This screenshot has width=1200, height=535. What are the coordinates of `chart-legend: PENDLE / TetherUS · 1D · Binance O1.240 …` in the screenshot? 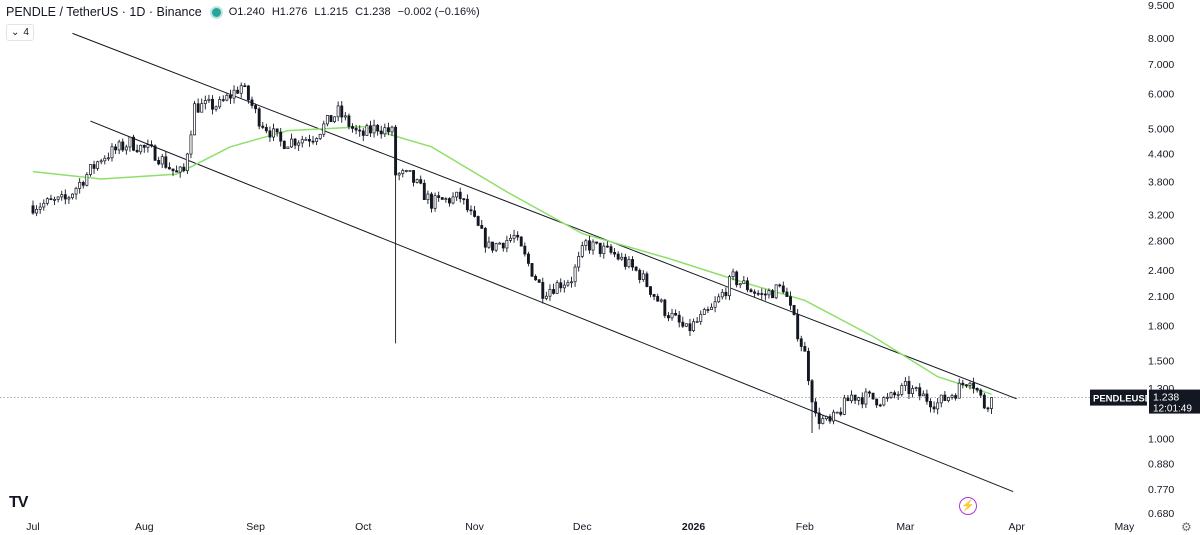 It's located at (245, 12).